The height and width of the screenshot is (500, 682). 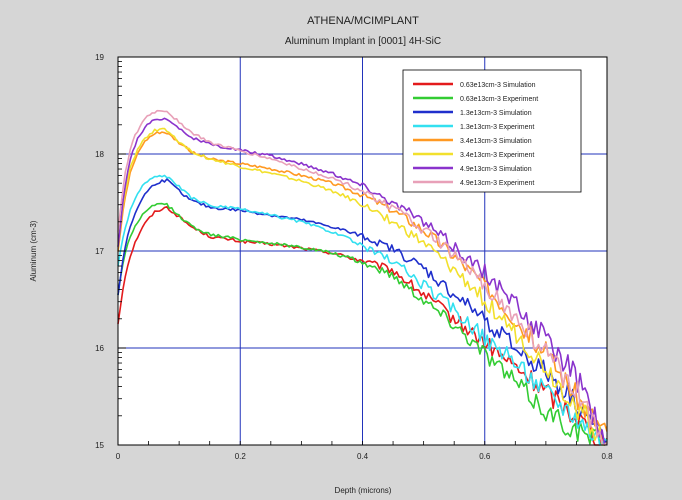 I want to click on legend-label: 4.9e13cm-3 Experiment, so click(x=497, y=183).